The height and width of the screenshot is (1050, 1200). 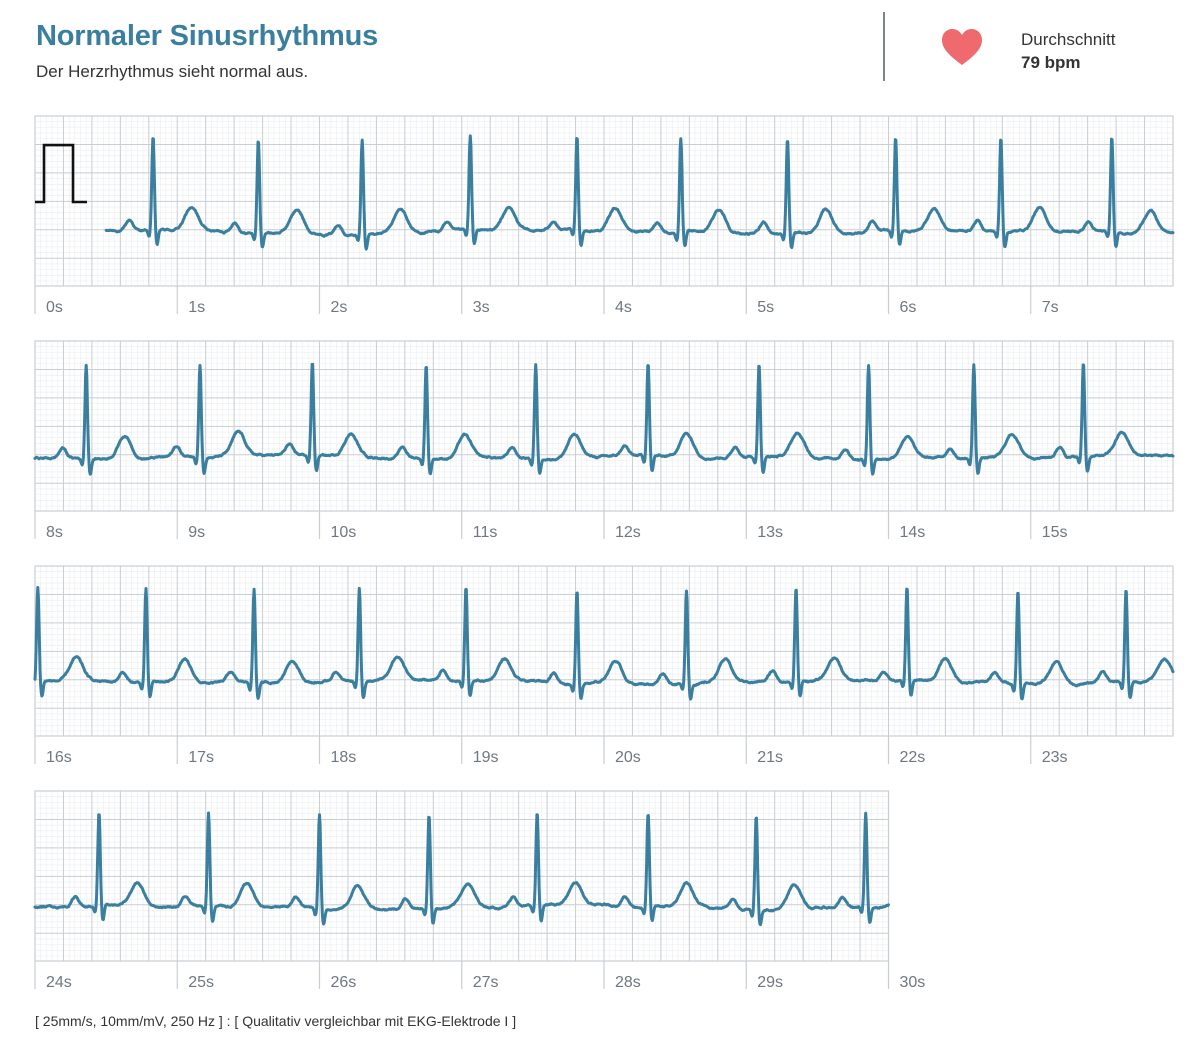 I want to click on time-tick-label: 27s, so click(x=486, y=982).